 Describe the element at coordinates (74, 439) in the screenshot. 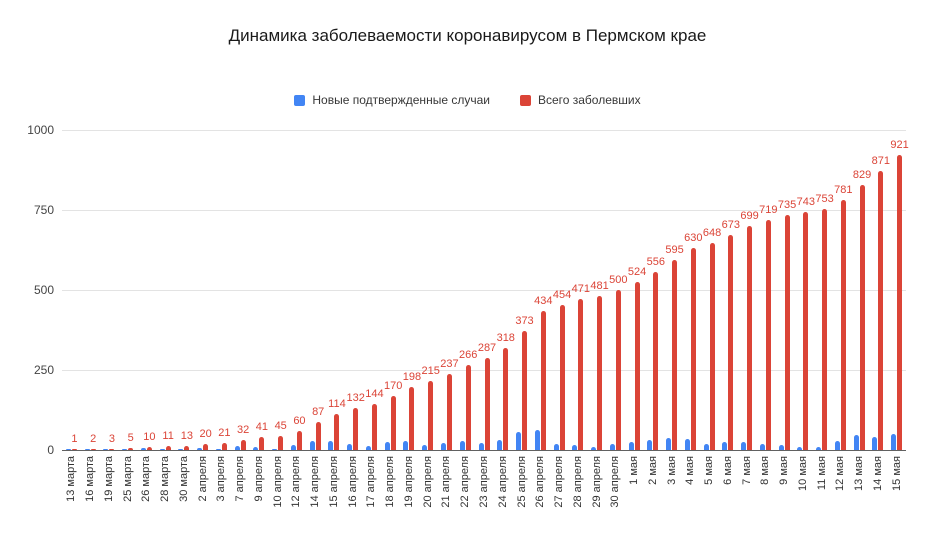

I see `value-label-total: 1` at that location.